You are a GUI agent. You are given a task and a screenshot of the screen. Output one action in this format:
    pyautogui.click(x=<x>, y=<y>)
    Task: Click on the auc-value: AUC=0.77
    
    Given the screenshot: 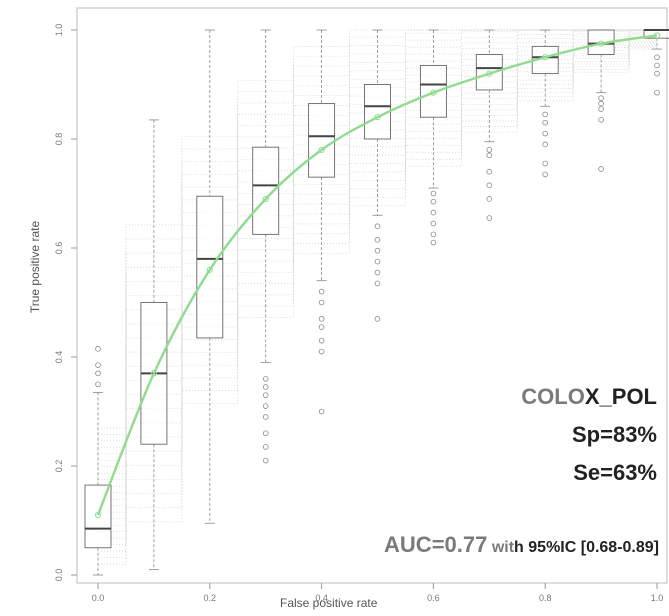 What is the action you would take?
    pyautogui.click(x=436, y=544)
    